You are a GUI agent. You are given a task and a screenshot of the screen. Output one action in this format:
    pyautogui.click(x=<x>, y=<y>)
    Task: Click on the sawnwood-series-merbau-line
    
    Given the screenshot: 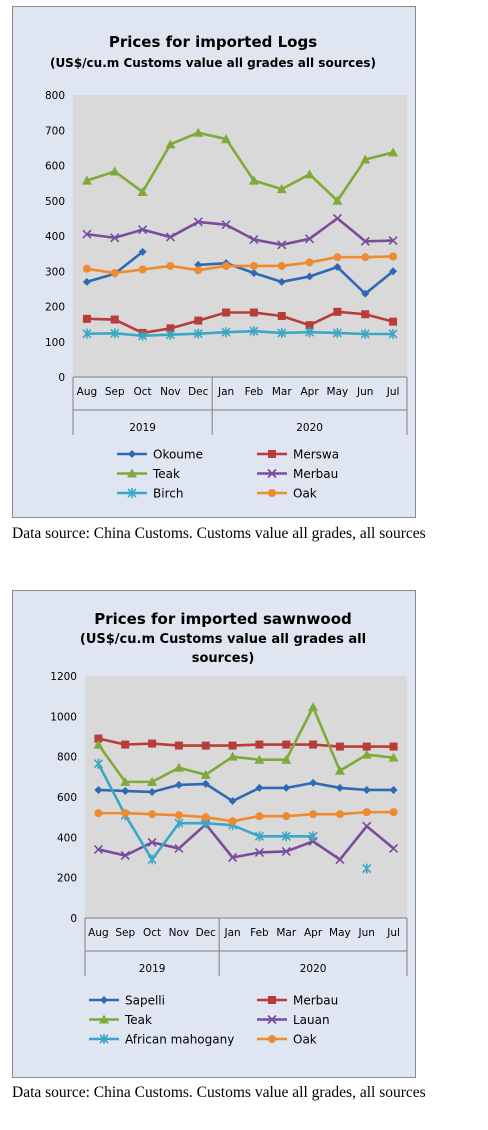 What is the action you would take?
    pyautogui.click(x=246, y=742)
    